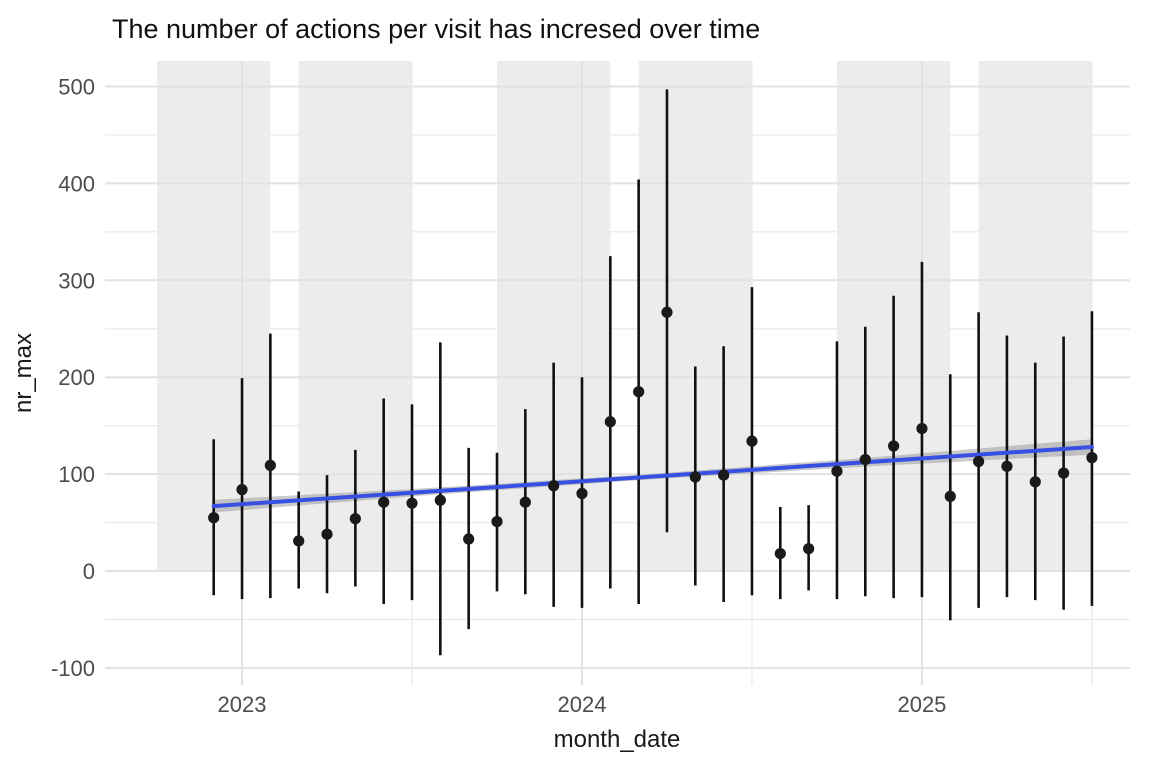 The image size is (1152, 768). I want to click on trend-line, so click(652, 476).